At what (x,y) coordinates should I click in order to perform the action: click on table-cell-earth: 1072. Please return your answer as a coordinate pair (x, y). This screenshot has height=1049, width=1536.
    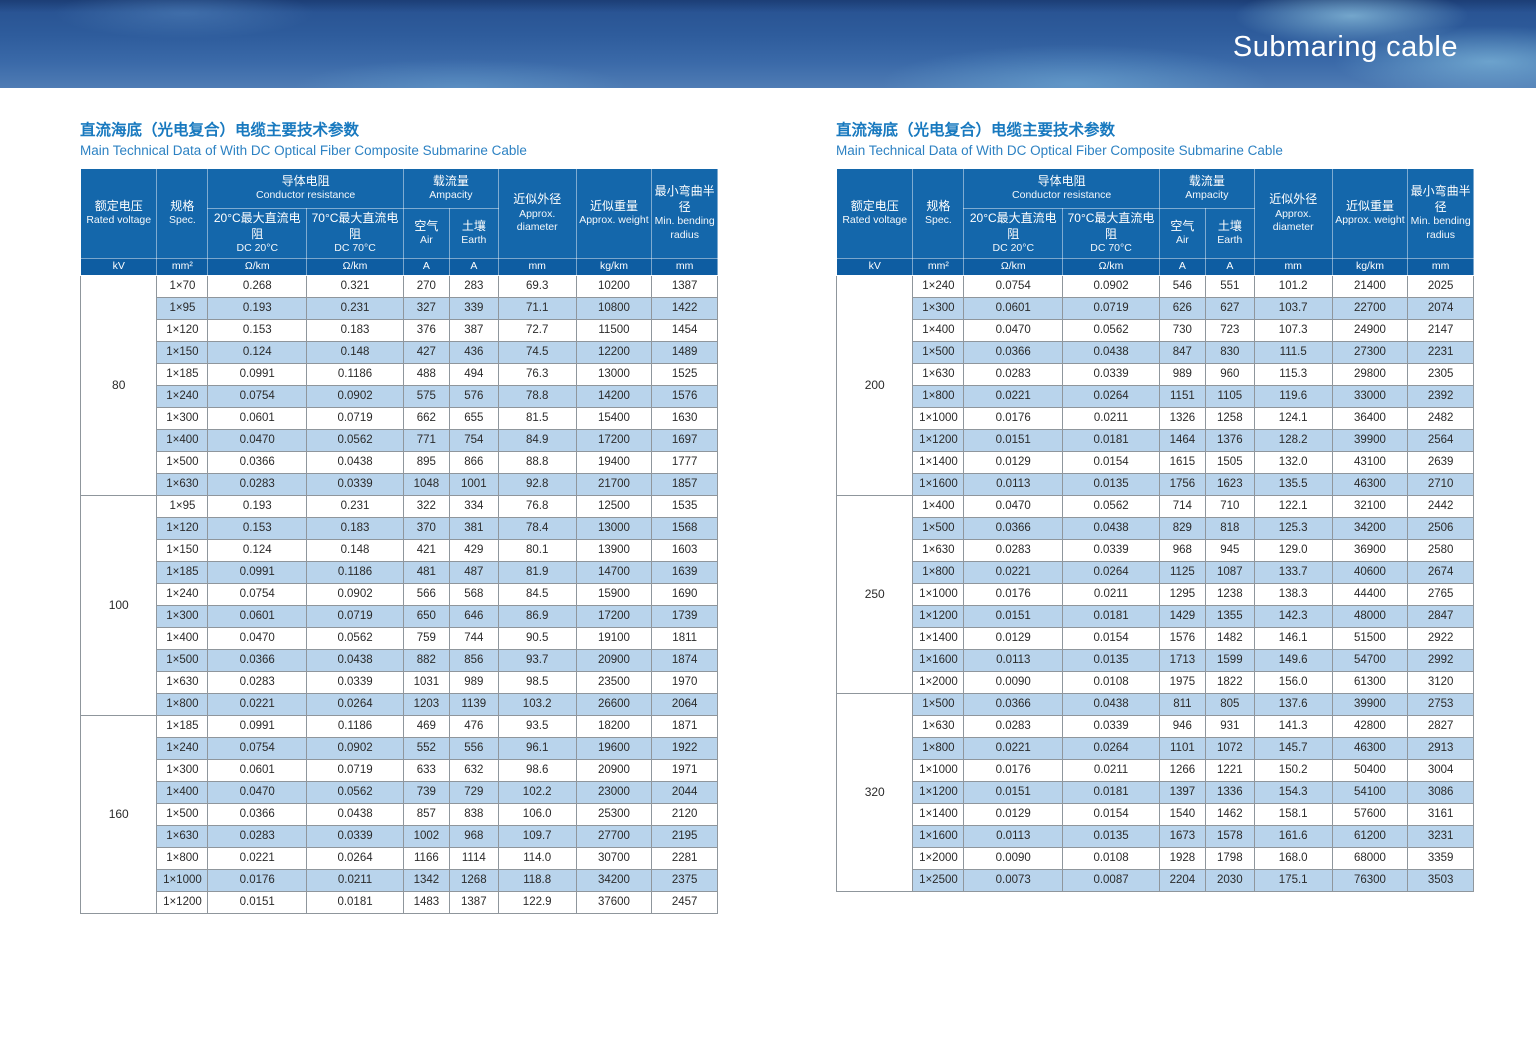
    Looking at the image, I should click on (1229, 748).